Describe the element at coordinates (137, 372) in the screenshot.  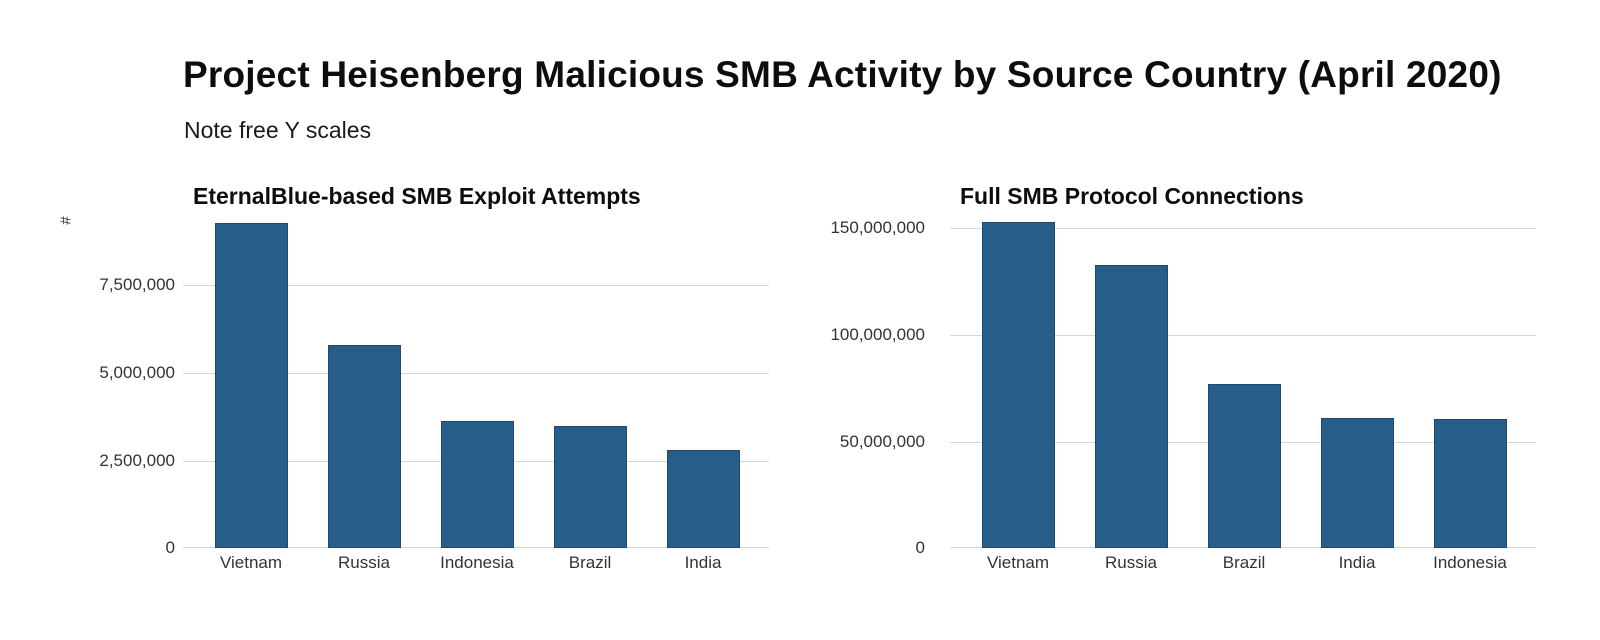
I see `y-tick-label: 5,000,000` at that location.